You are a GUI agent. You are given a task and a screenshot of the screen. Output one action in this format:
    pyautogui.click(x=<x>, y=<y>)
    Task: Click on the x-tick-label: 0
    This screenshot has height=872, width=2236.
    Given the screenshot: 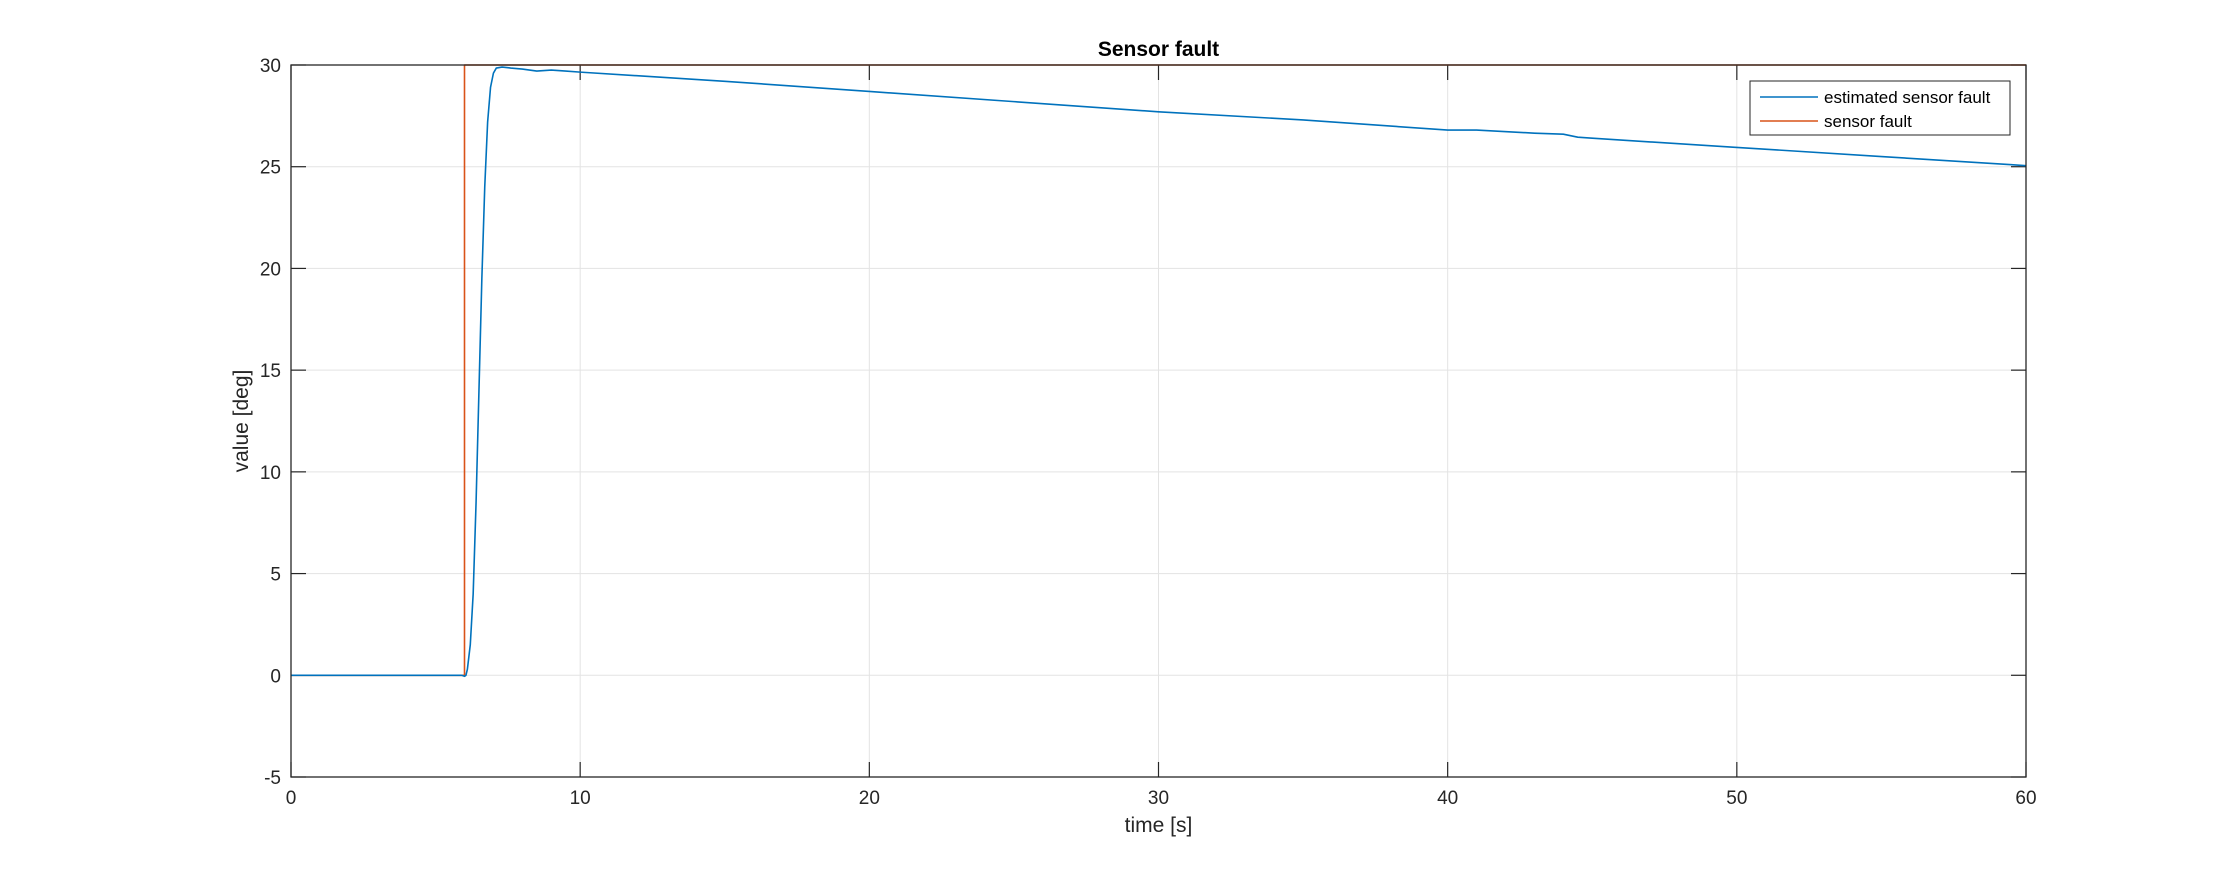 What is the action you would take?
    pyautogui.click(x=291, y=798)
    